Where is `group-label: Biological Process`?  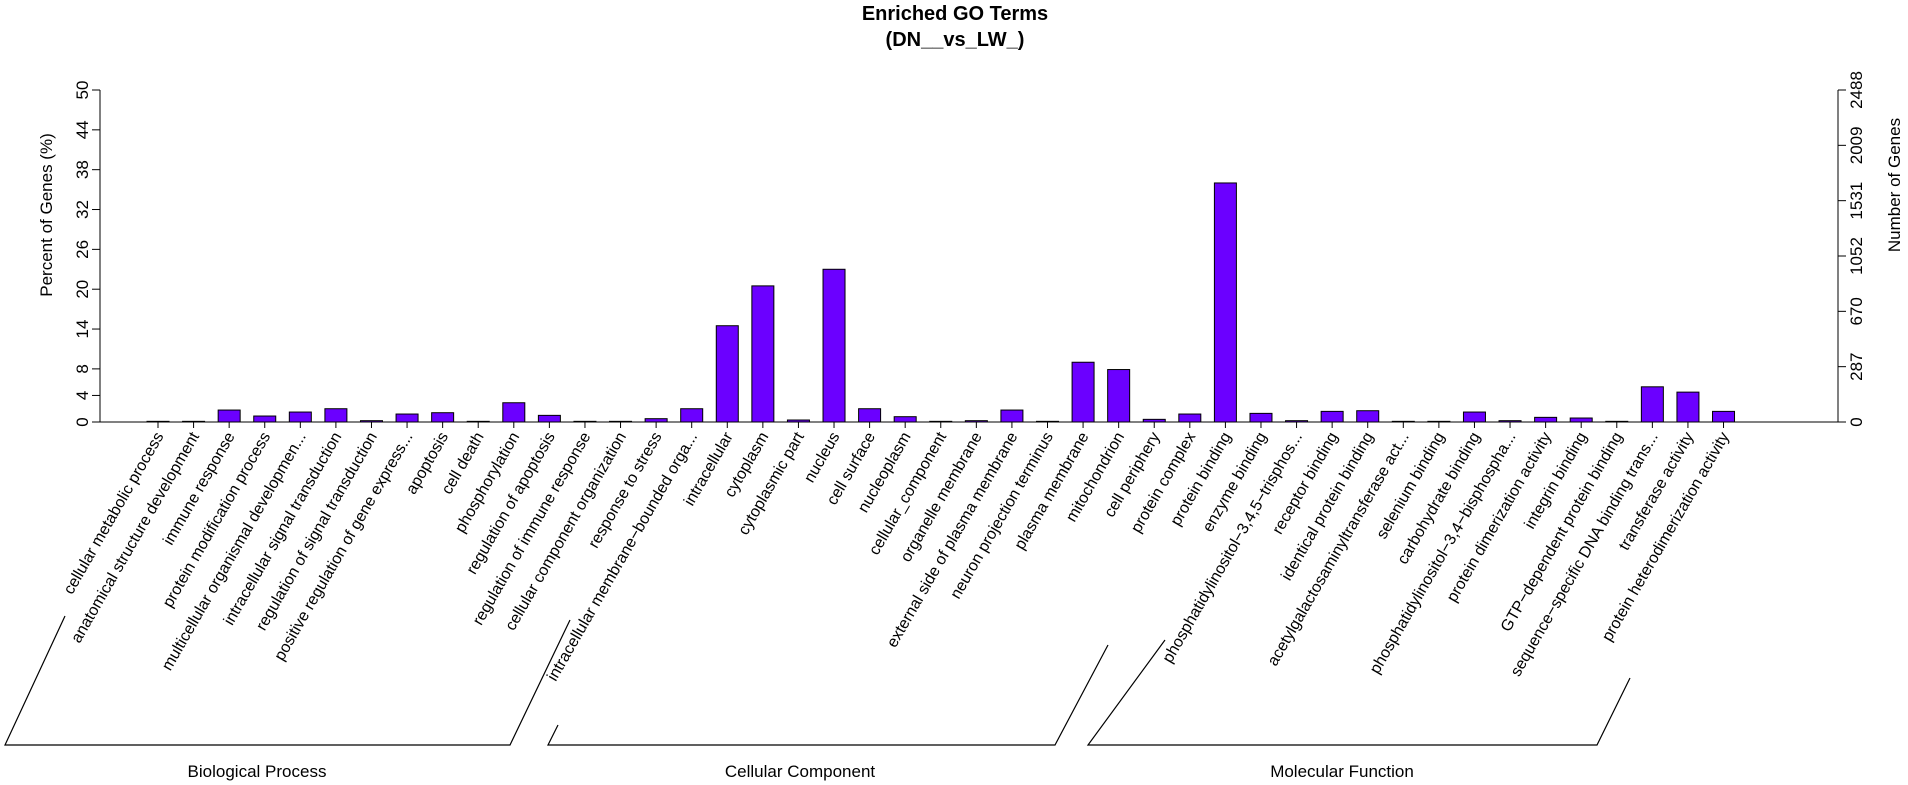 group-label: Biological Process is located at coordinates (257, 771).